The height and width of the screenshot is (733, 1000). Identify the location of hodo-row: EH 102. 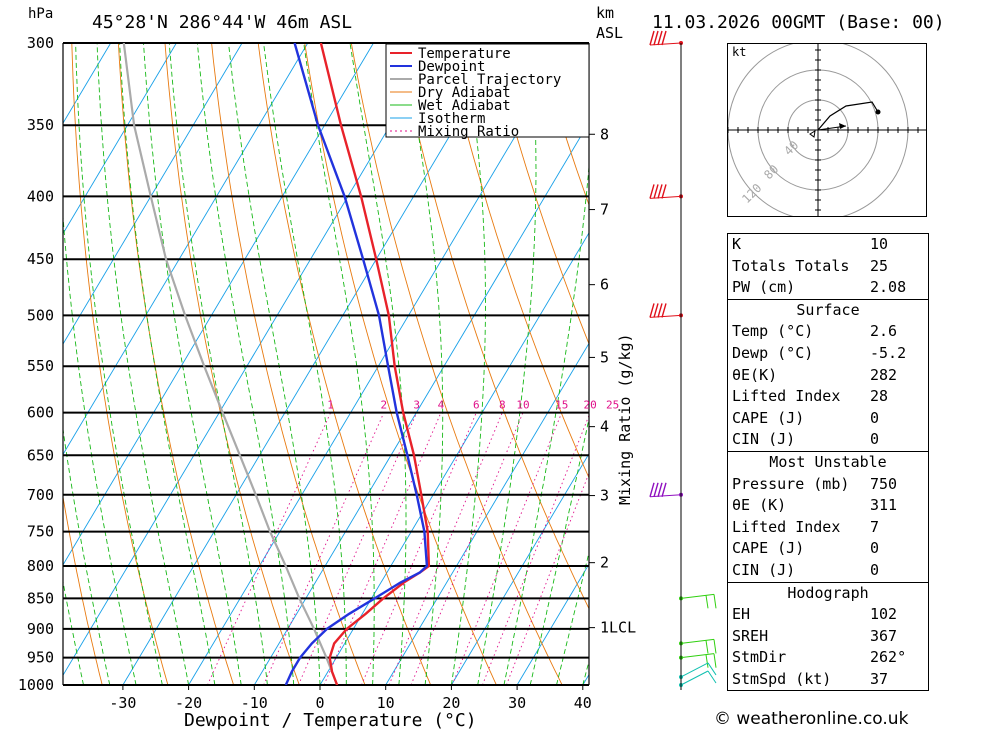
(828, 615).